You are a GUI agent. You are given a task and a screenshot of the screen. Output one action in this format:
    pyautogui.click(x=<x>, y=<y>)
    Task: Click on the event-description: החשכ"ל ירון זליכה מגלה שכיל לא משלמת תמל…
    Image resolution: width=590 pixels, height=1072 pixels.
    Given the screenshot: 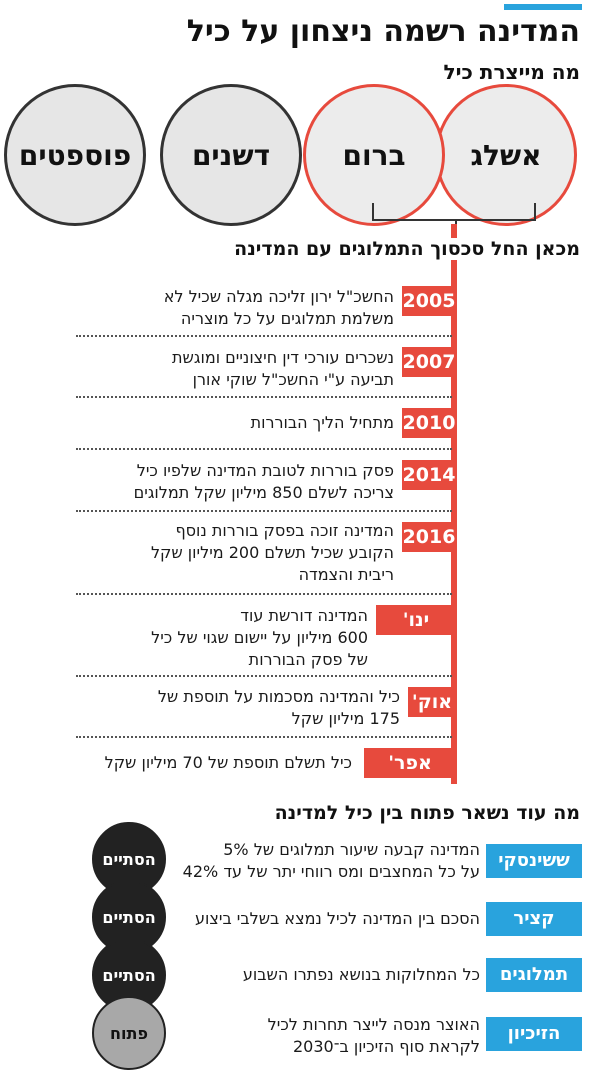 What is the action you would take?
    pyautogui.click(x=278, y=307)
    